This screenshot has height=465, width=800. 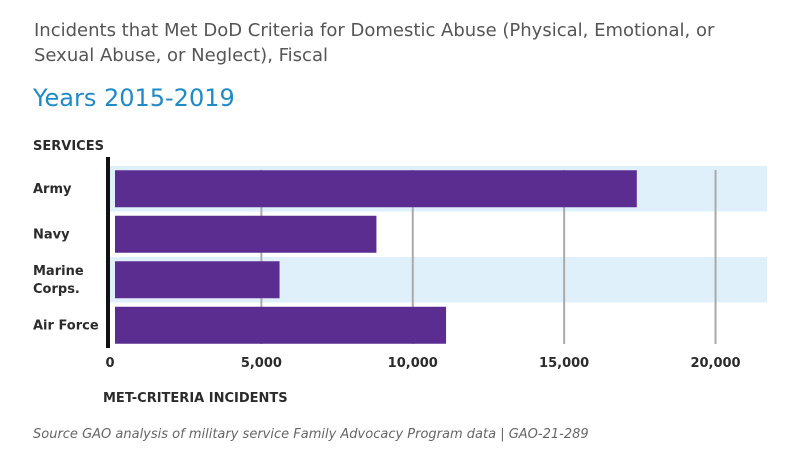 What do you see at coordinates (246, 234) in the screenshot?
I see `bar-navy` at bounding box center [246, 234].